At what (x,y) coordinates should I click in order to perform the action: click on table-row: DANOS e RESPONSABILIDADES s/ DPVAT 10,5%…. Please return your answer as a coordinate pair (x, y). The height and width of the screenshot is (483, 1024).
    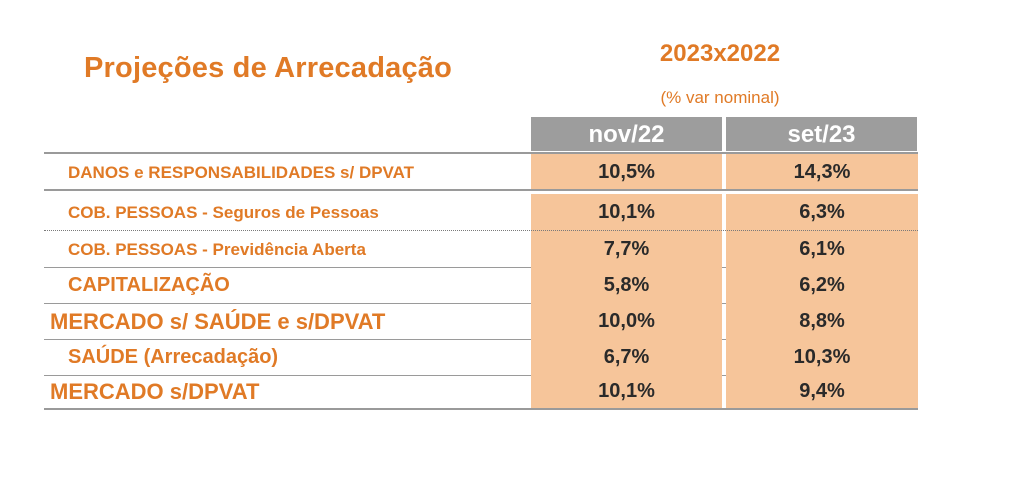
    Looking at the image, I should click on (481, 172).